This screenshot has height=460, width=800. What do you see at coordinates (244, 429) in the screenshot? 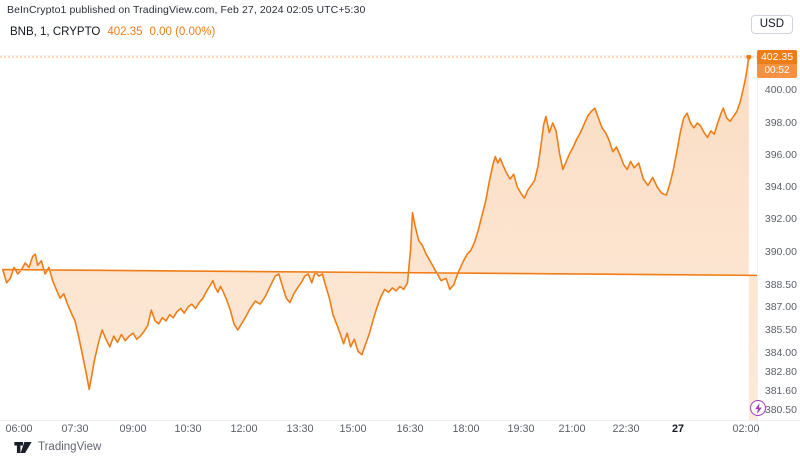
I see `x-axis-tick: 12:00` at bounding box center [244, 429].